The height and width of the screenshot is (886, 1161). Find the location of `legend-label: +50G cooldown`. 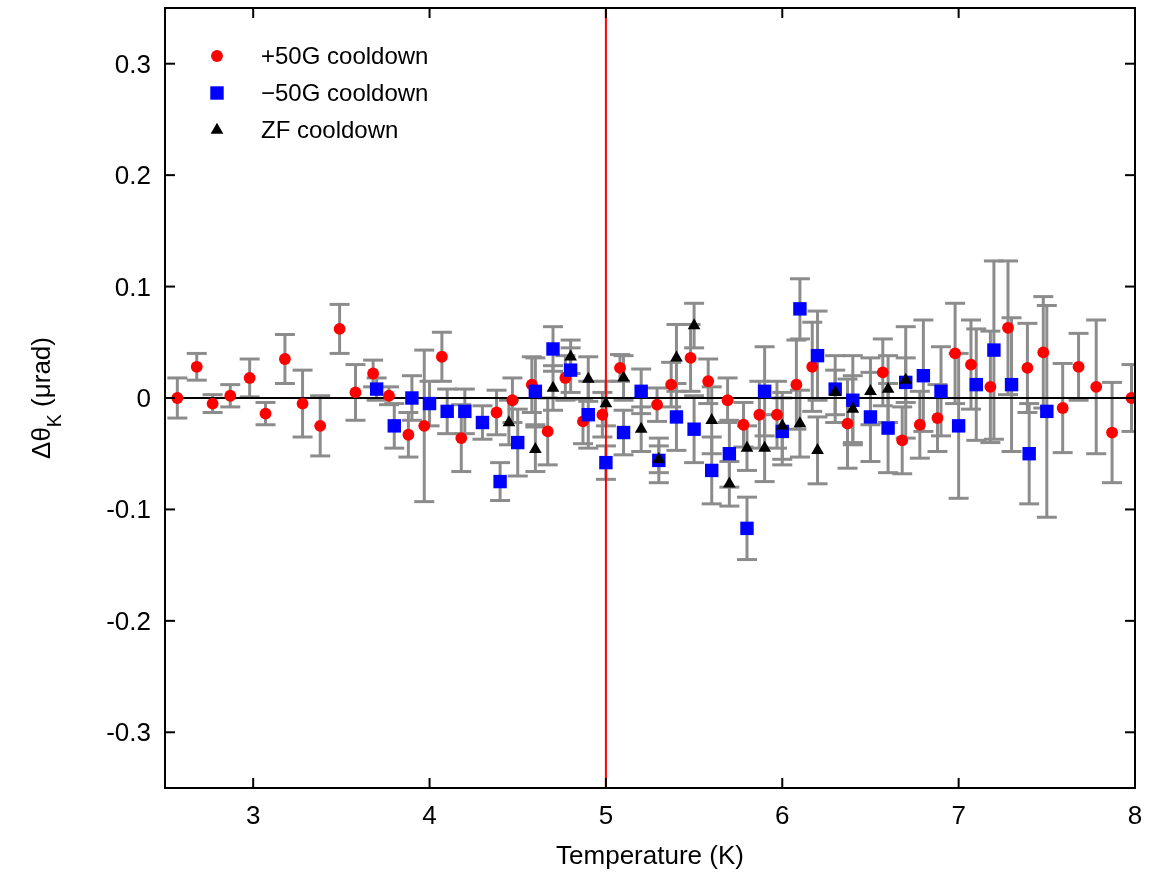

legend-label: +50G cooldown is located at coordinates (345, 55).